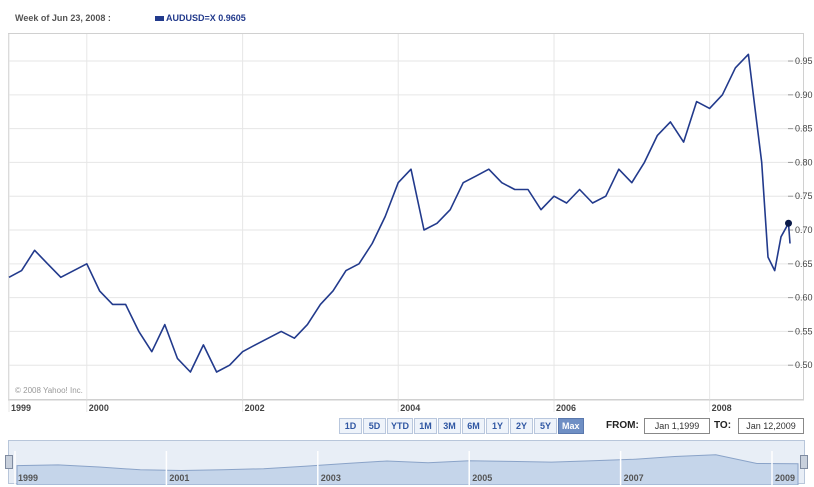 The height and width of the screenshot is (487, 814). Describe the element at coordinates (63, 18) in the screenshot. I see `week-label: Week of Jun 23, 2008 :` at that location.